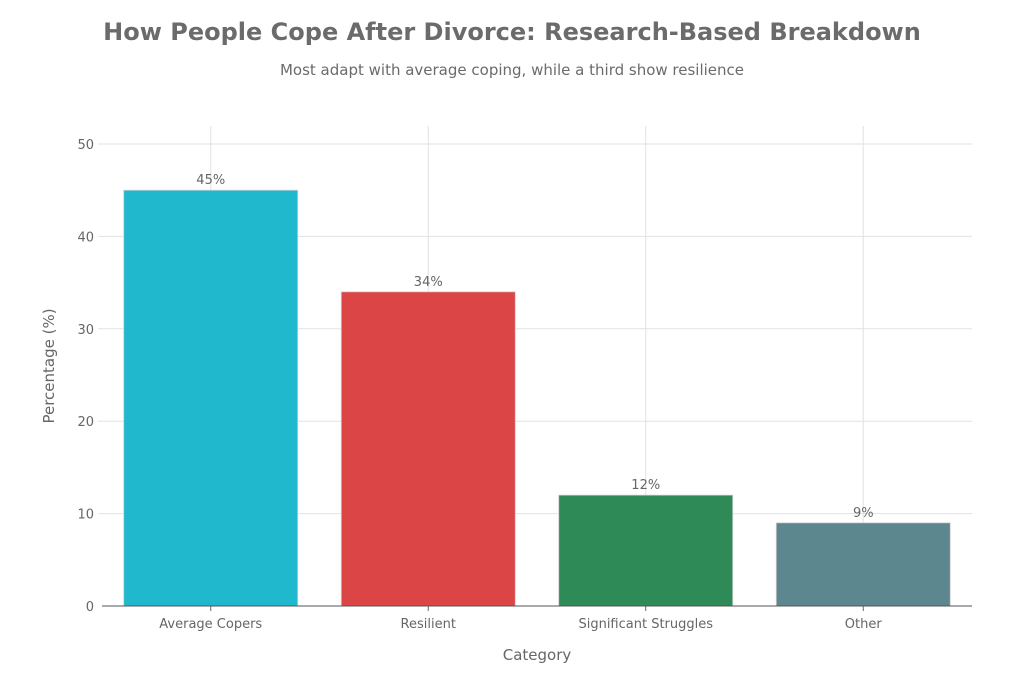 This screenshot has width=1024, height=683. What do you see at coordinates (85, 422) in the screenshot?
I see `y-tick-label: 20` at bounding box center [85, 422].